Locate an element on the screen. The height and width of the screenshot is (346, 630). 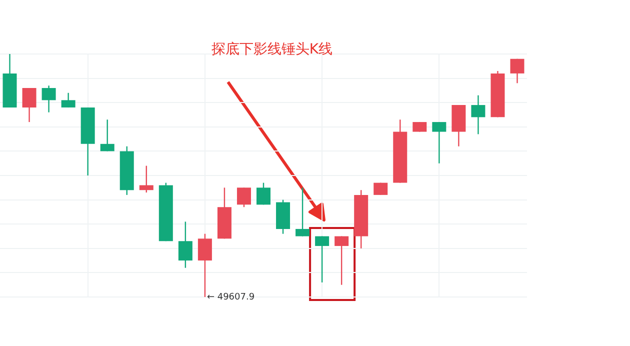
annotation: 探底下影线锤头K线 is located at coordinates (272, 50).